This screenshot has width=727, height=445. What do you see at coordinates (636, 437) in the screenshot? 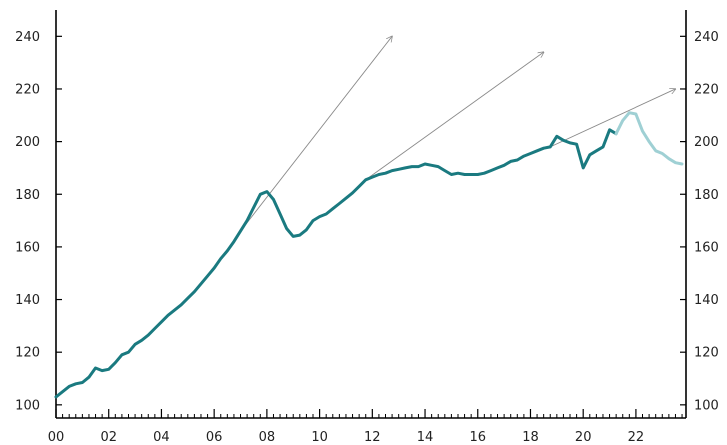
I see `x-tick-label: 22` at bounding box center [636, 437].